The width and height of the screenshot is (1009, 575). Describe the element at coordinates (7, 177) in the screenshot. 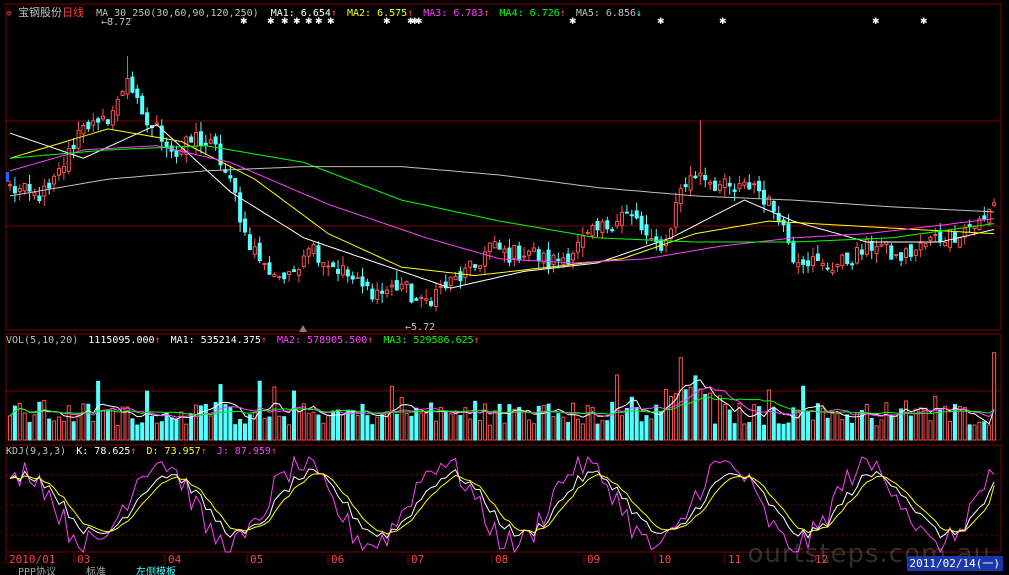

I see `price-cursor-marker` at that location.